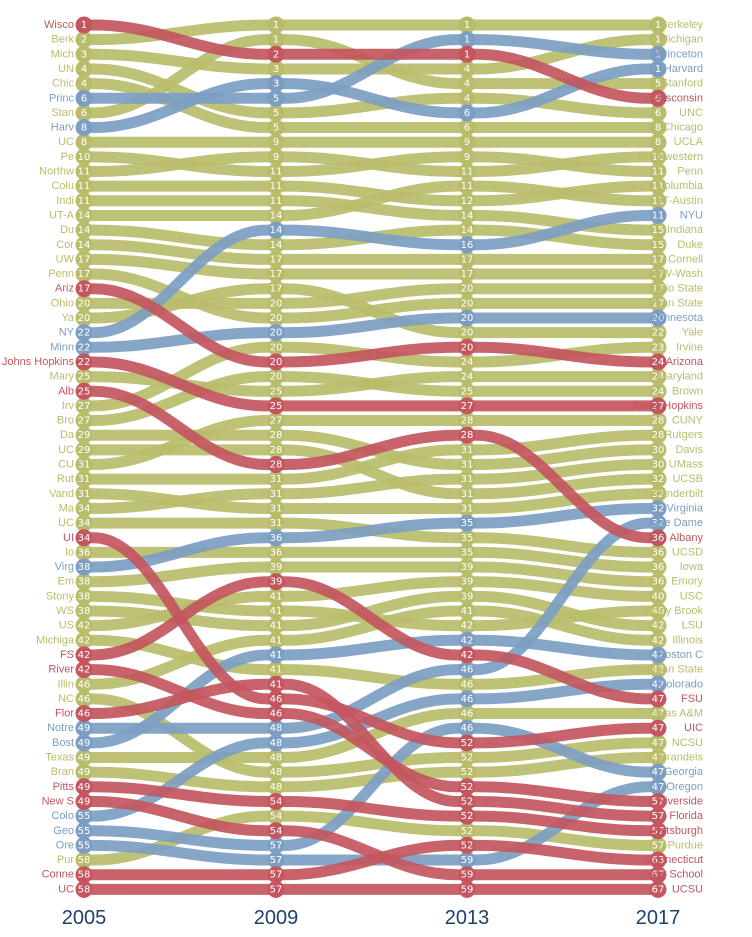 The height and width of the screenshot is (937, 752). Describe the element at coordinates (62, 816) in the screenshot. I see `left-label: Colo` at that location.